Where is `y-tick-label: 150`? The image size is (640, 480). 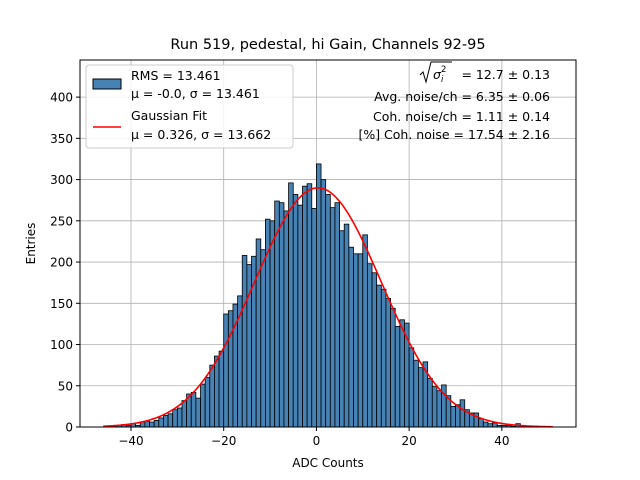
y-tick-label: 150 is located at coordinates (61, 304).